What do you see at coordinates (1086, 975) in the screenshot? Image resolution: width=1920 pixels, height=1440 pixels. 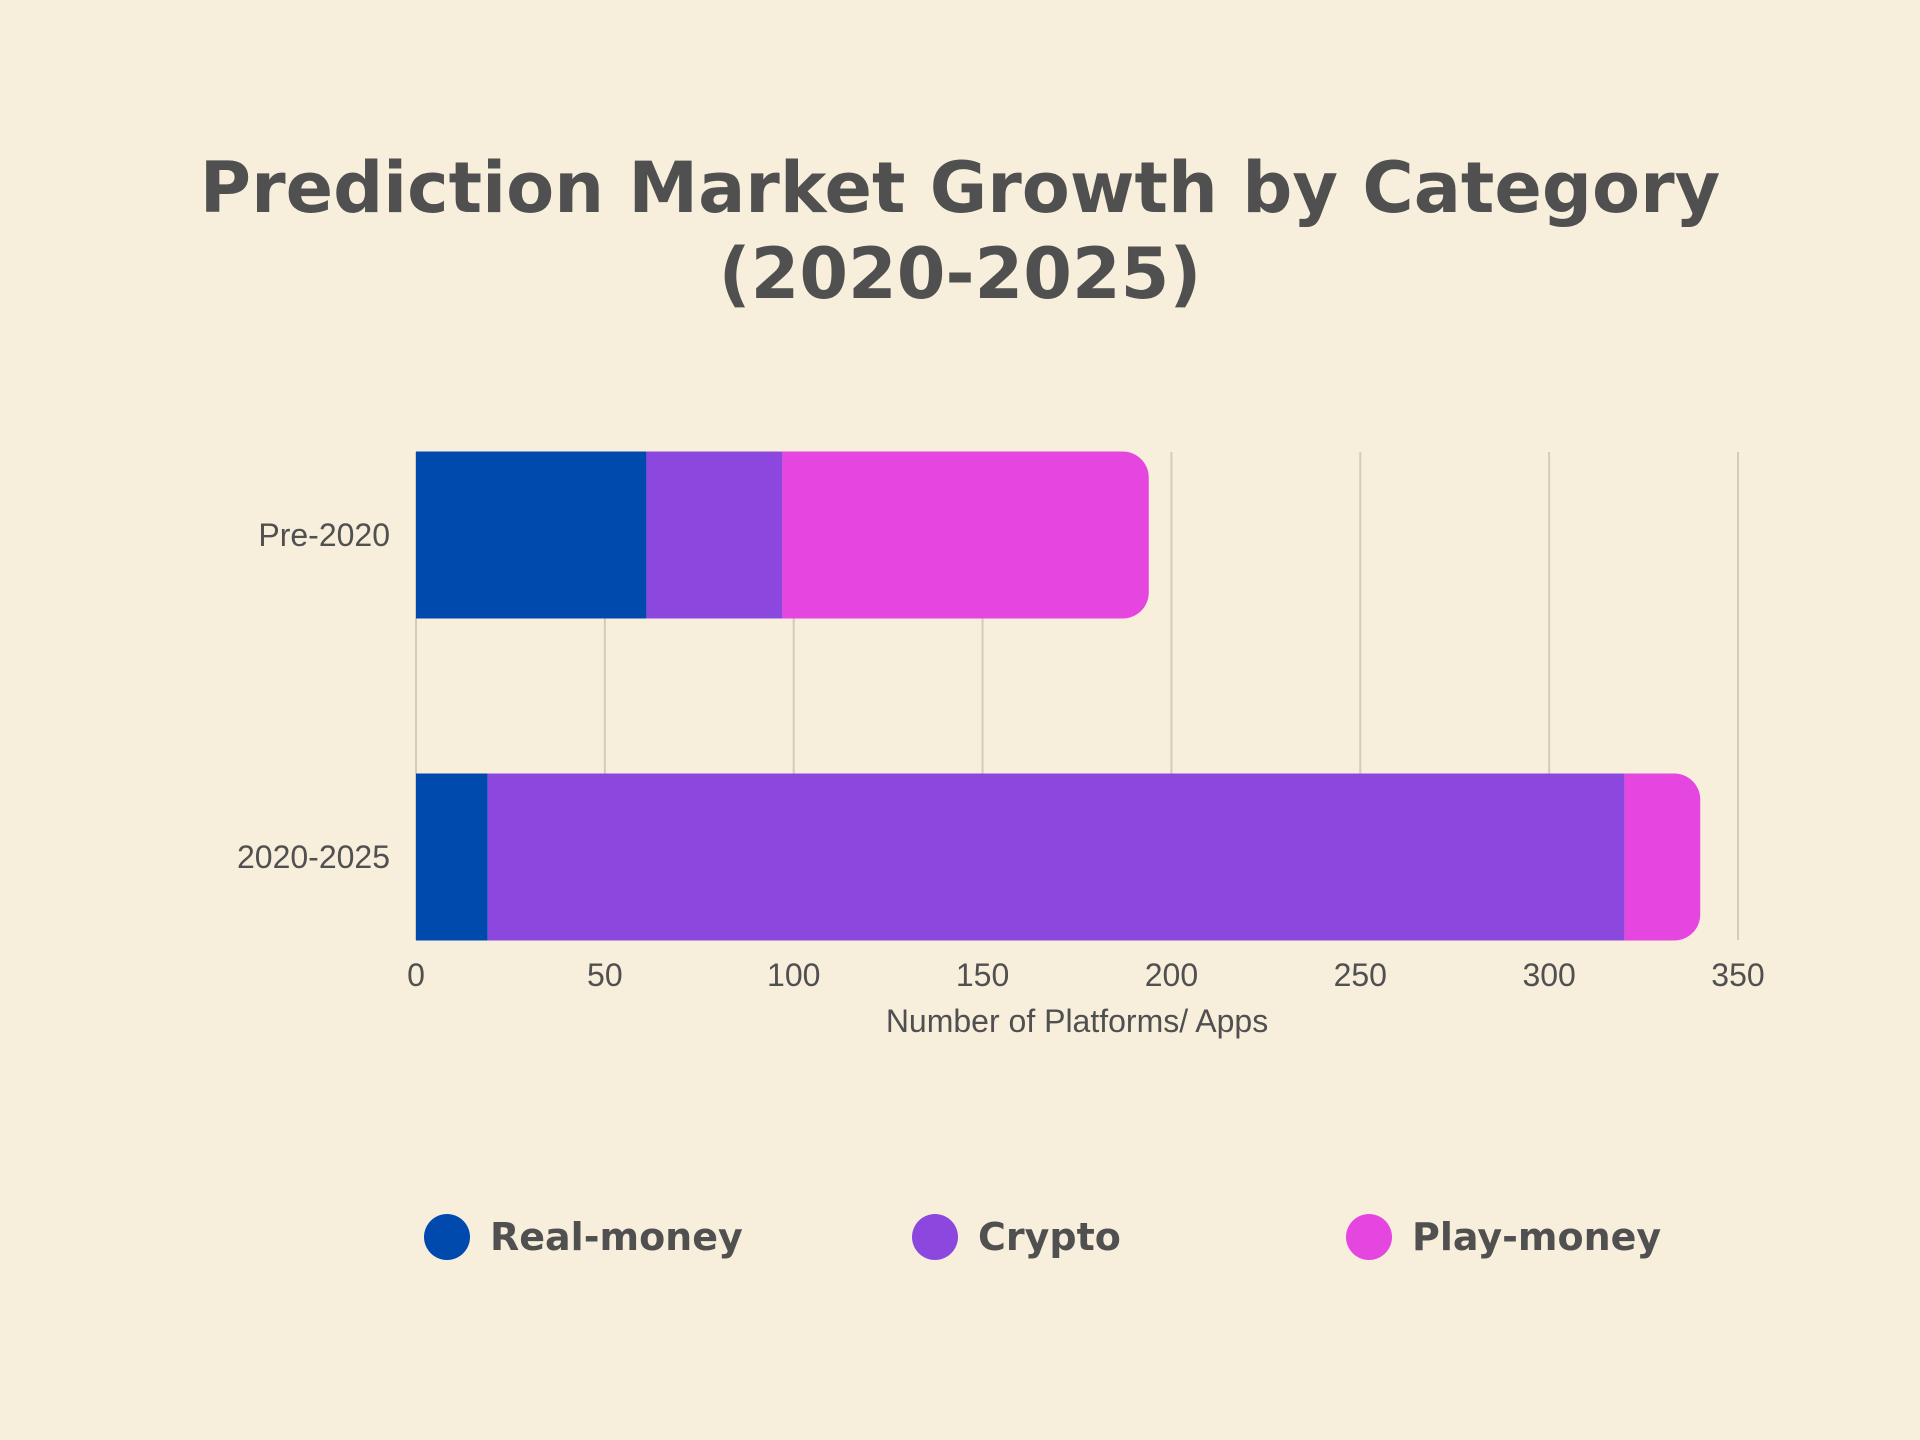 I see `x-axis-tick-labels: 0 50 100 150 200 250 300 350` at bounding box center [1086, 975].